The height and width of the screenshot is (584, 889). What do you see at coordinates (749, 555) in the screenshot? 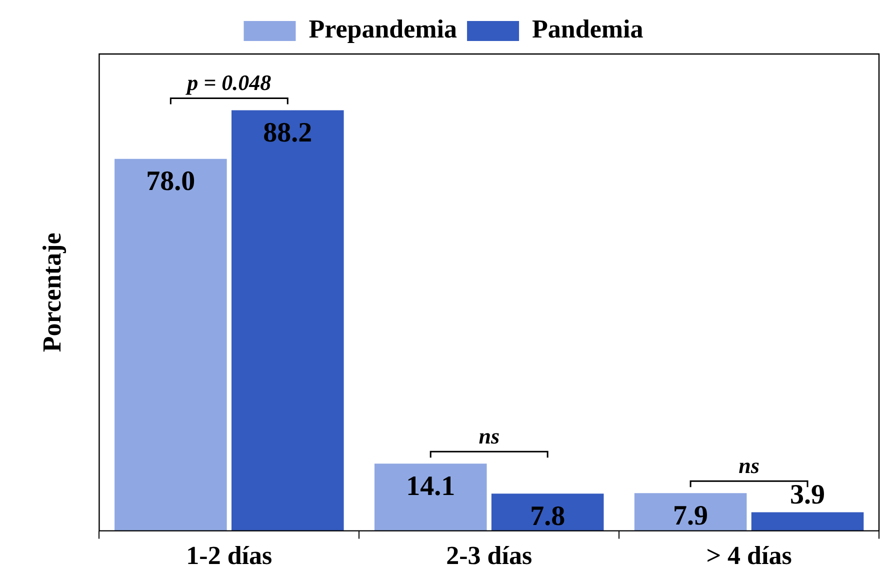
I see `x-tick-label: > 4 días` at bounding box center [749, 555].